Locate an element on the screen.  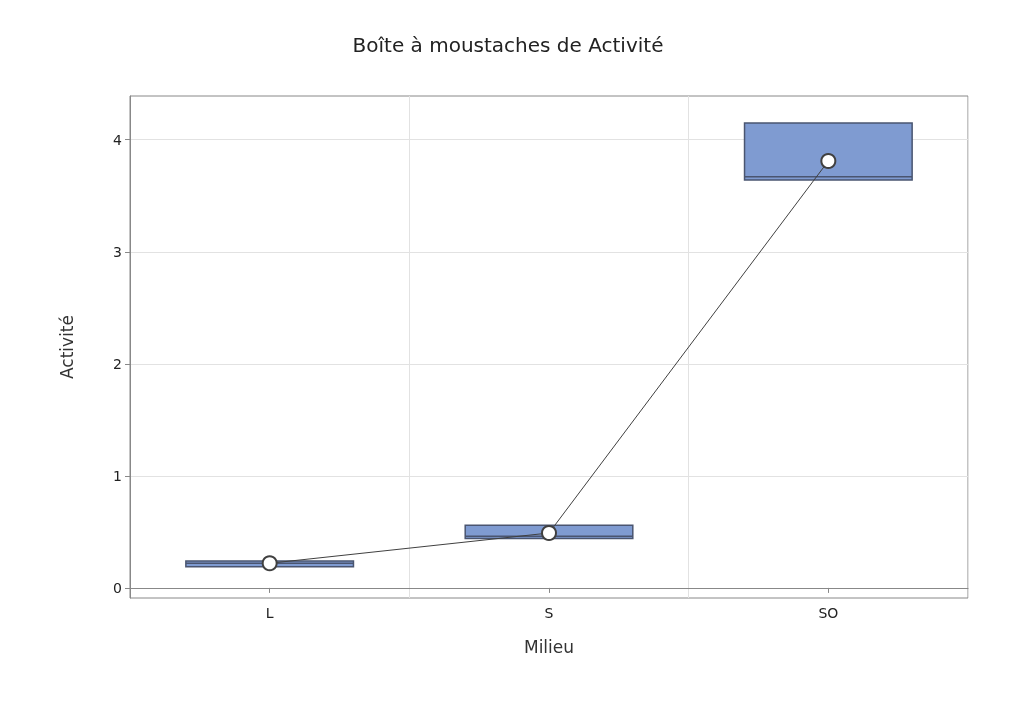
y-tick-label: 1 is located at coordinates (117, 475).